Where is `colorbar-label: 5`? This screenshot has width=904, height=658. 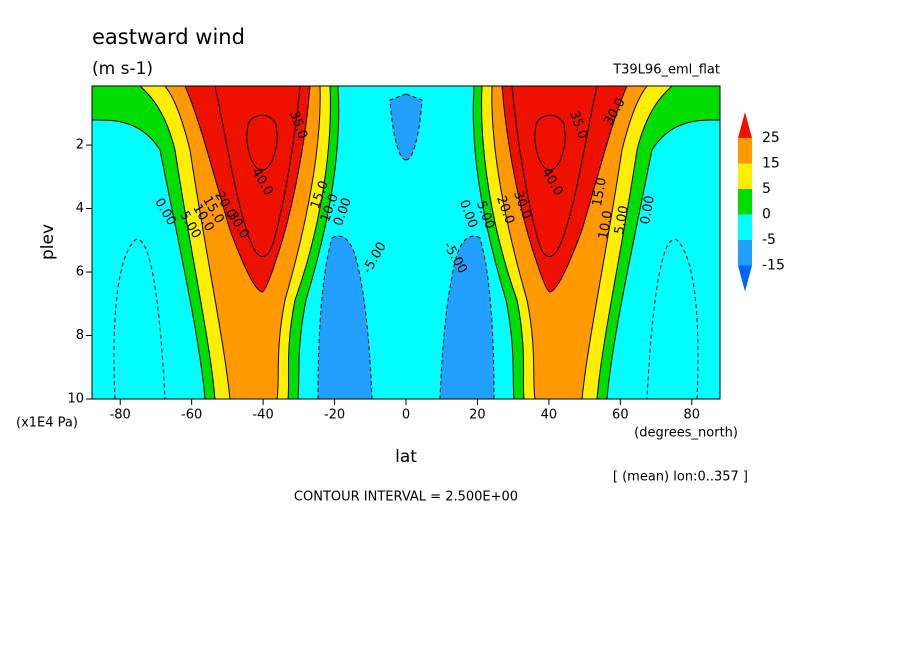 colorbar-label: 5 is located at coordinates (766, 189).